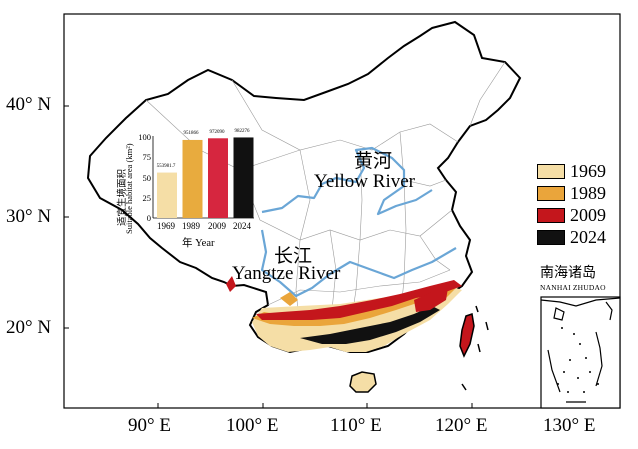  Describe the element at coordinates (147, 178) in the screenshot. I see `bar-tick-50: 50` at that location.